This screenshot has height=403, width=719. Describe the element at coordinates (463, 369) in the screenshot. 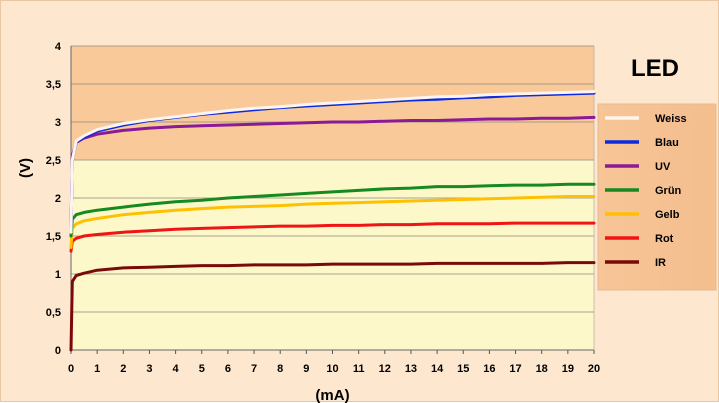

I see `x-tick-label: 15` at that location.